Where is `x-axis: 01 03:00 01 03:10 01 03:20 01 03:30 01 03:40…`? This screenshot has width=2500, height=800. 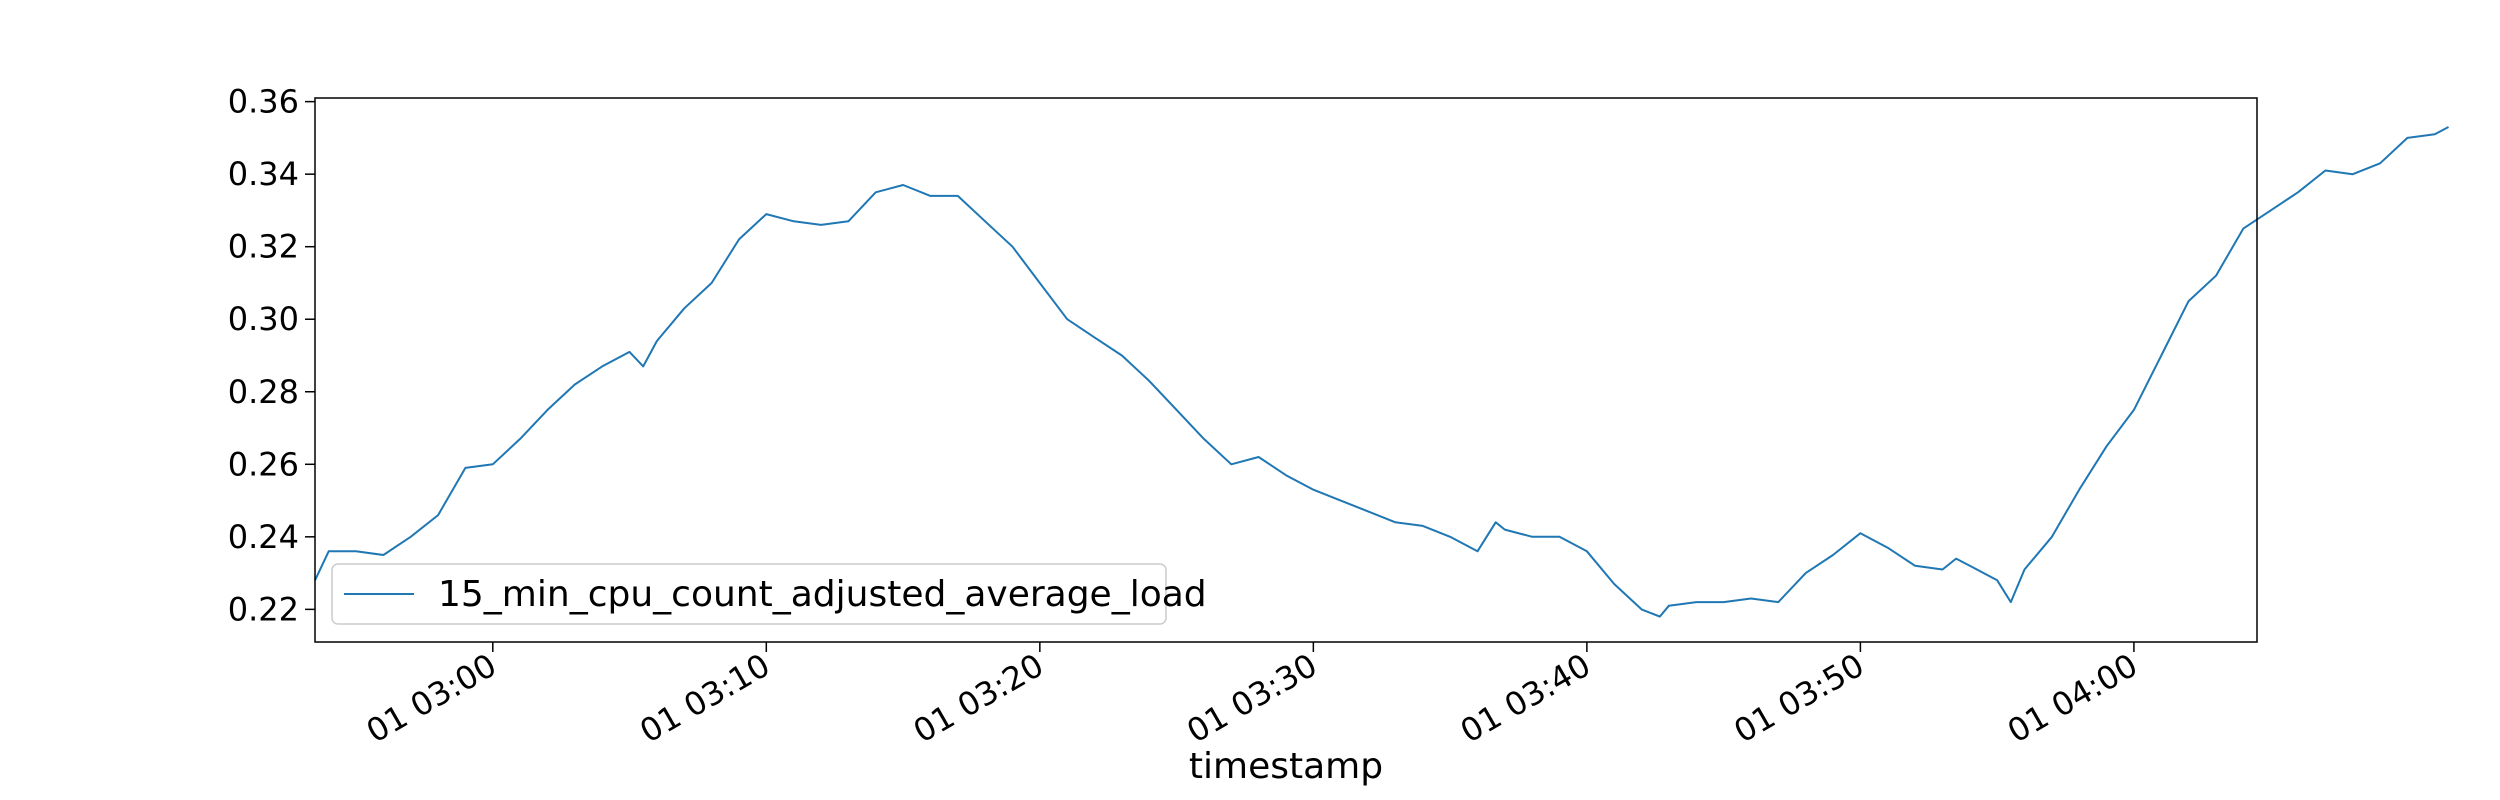
x-axis: 01 03:00 01 03:10 01 03:20 01 03:30 01 03:40… is located at coordinates (1252, 696).